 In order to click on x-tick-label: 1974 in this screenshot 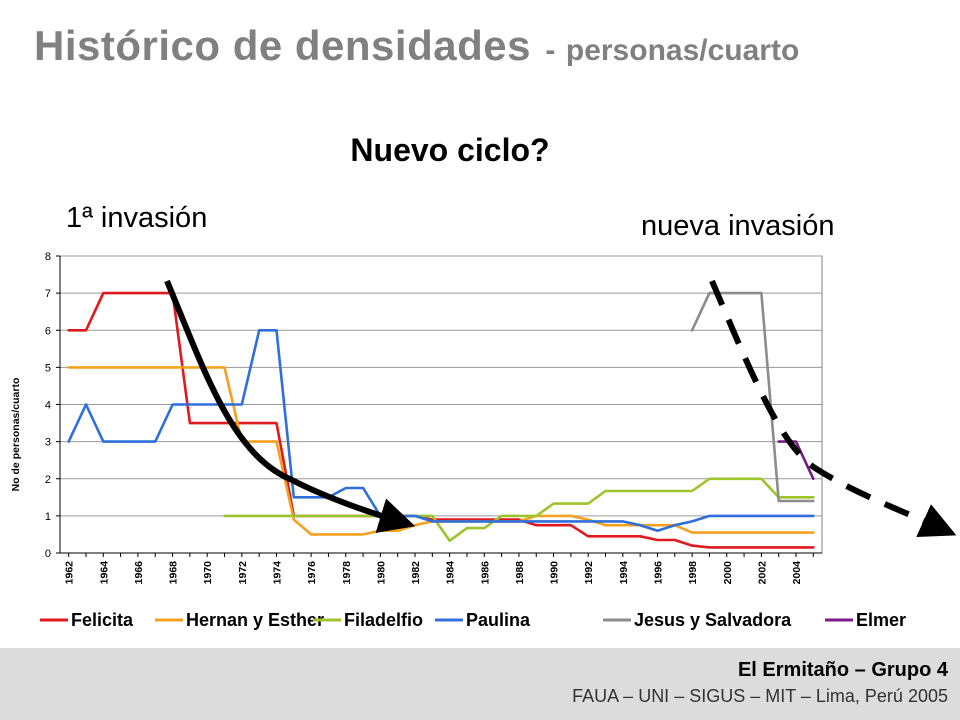, I will do `click(277, 573)`.